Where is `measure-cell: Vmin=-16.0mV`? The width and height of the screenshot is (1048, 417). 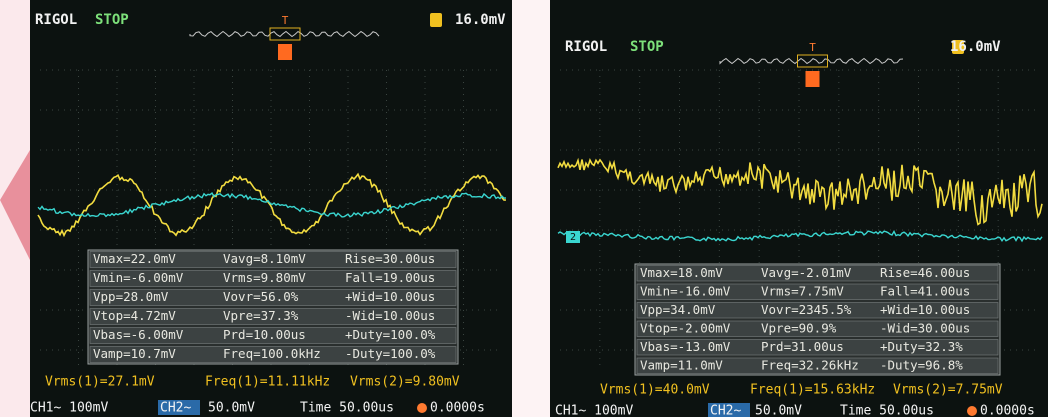 measure-cell: Vmin=-16.0mV is located at coordinates (685, 290).